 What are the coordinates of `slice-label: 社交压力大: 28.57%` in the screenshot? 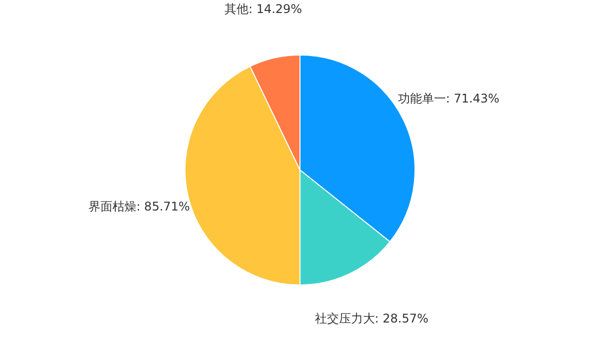 It's located at (371, 319).